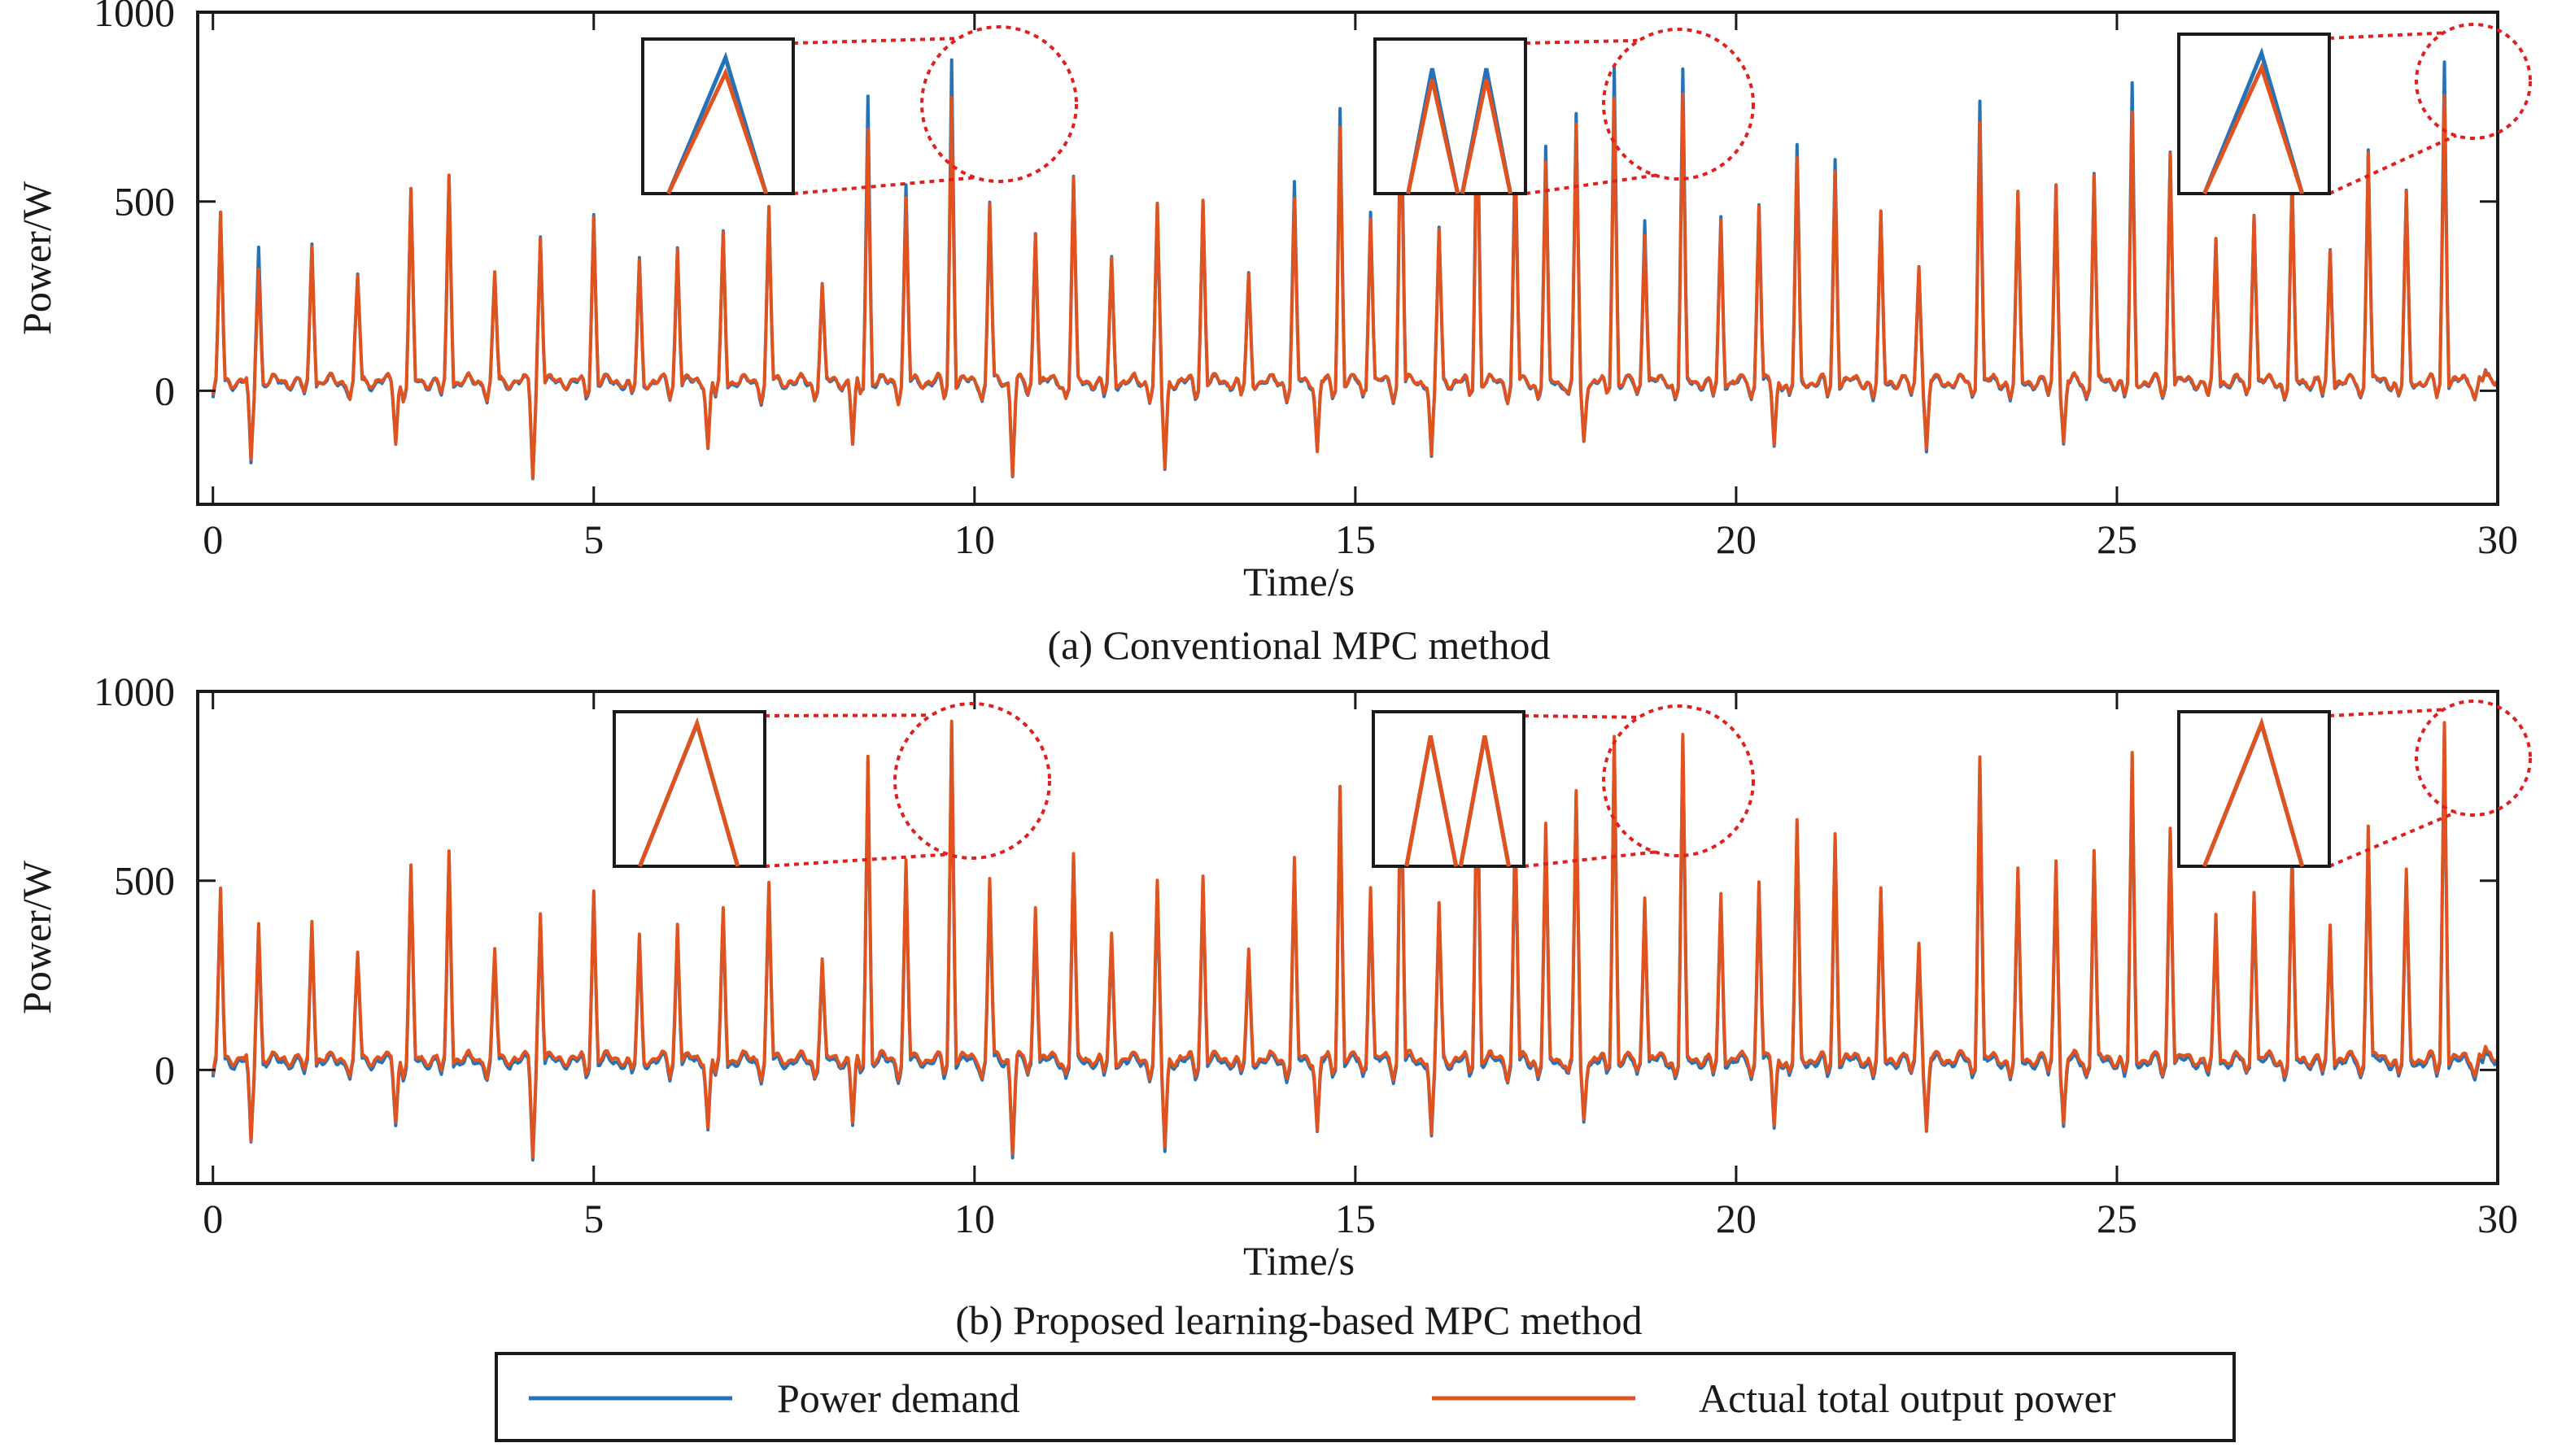 Image resolution: width=2575 pixels, height=1456 pixels. I want to click on panel-caption: (b) Proposed learning-based MPC method, so click(1298, 1320).